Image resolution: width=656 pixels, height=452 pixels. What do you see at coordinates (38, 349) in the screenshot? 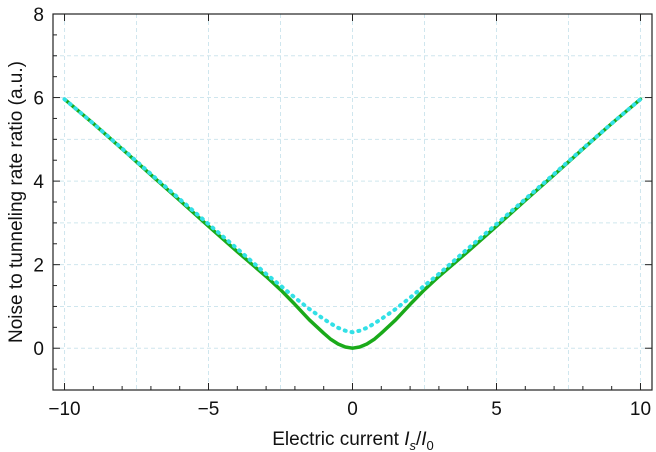
I see `y-tick-label: 0` at bounding box center [38, 349].